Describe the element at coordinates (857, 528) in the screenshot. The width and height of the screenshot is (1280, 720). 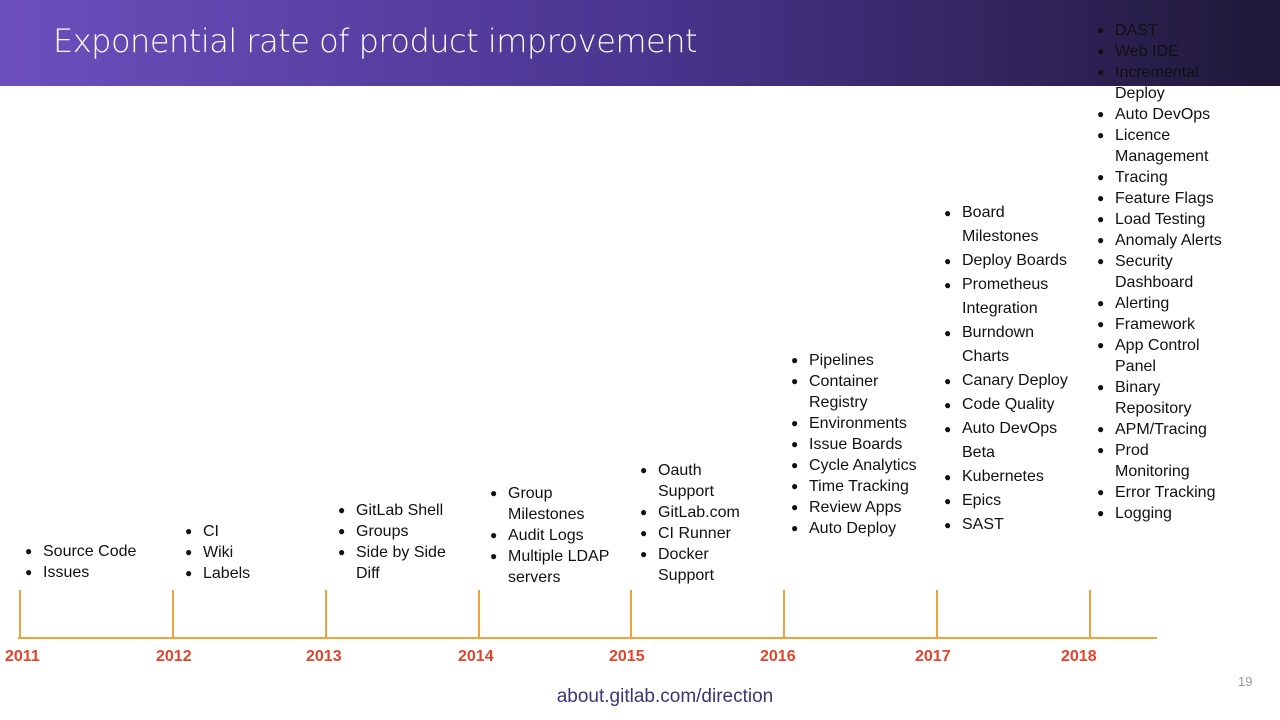
I see `feature-item: Auto Deploy` at that location.